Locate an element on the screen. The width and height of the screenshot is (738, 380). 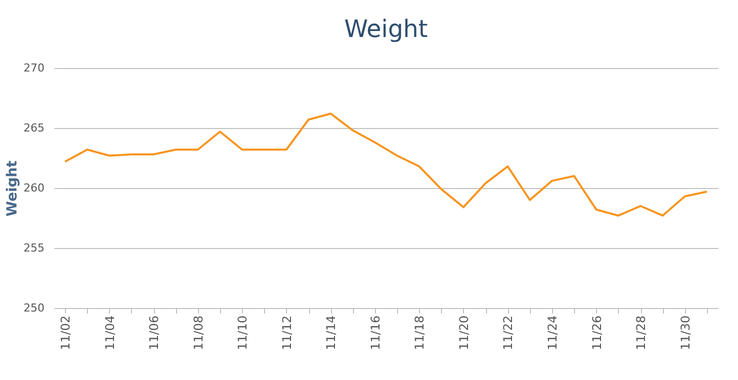
x-tick-label: 11/14 is located at coordinates (331, 333).